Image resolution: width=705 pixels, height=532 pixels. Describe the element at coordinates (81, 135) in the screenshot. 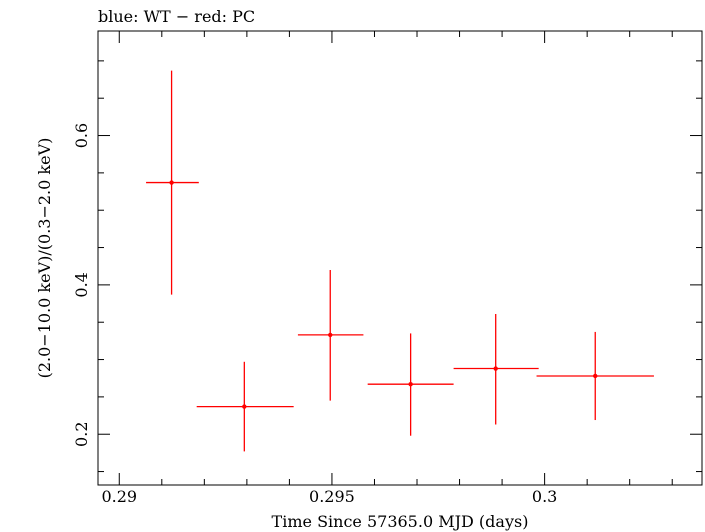

I see `y-tick-label: 0.6` at that location.